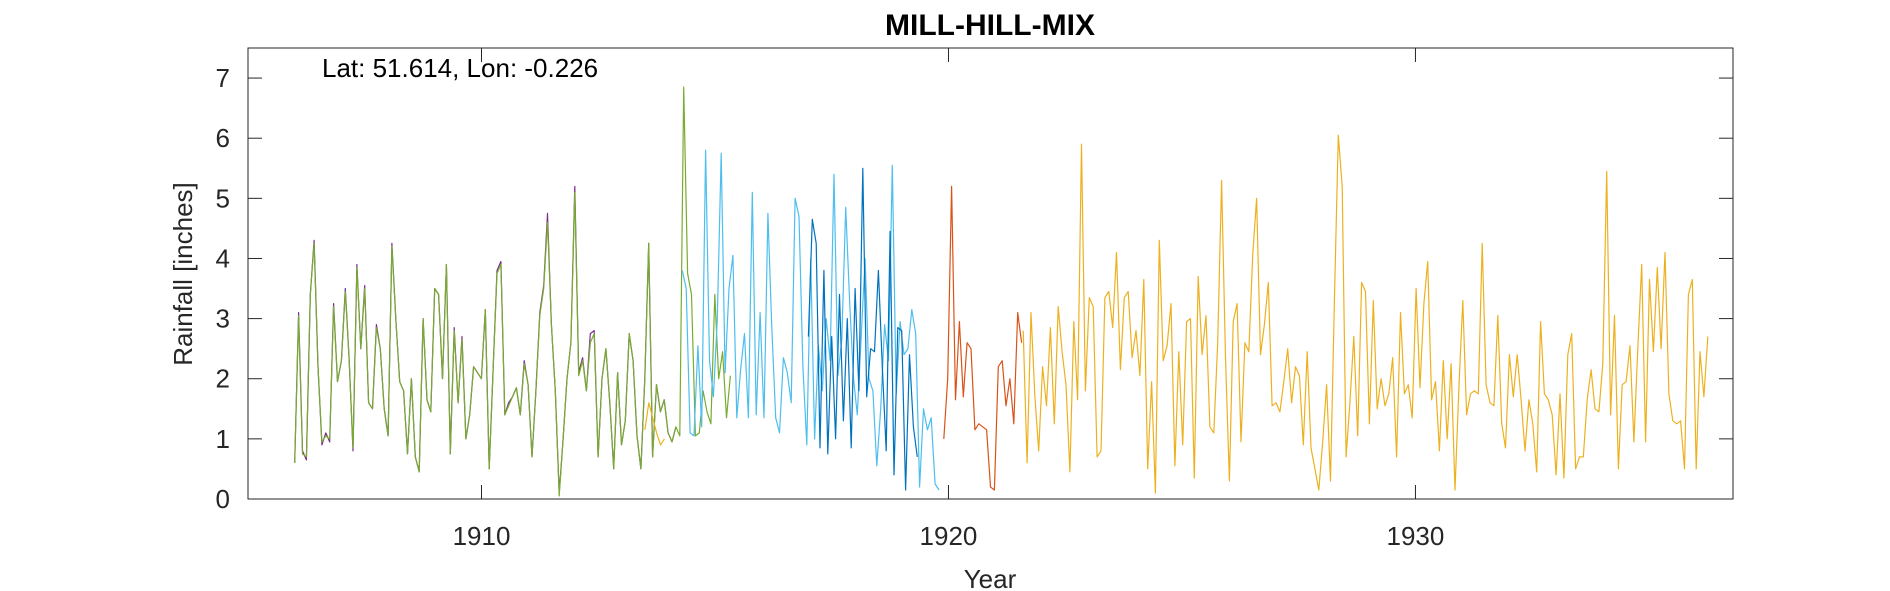  I want to click on y-tick-label: 6, so click(223, 138).